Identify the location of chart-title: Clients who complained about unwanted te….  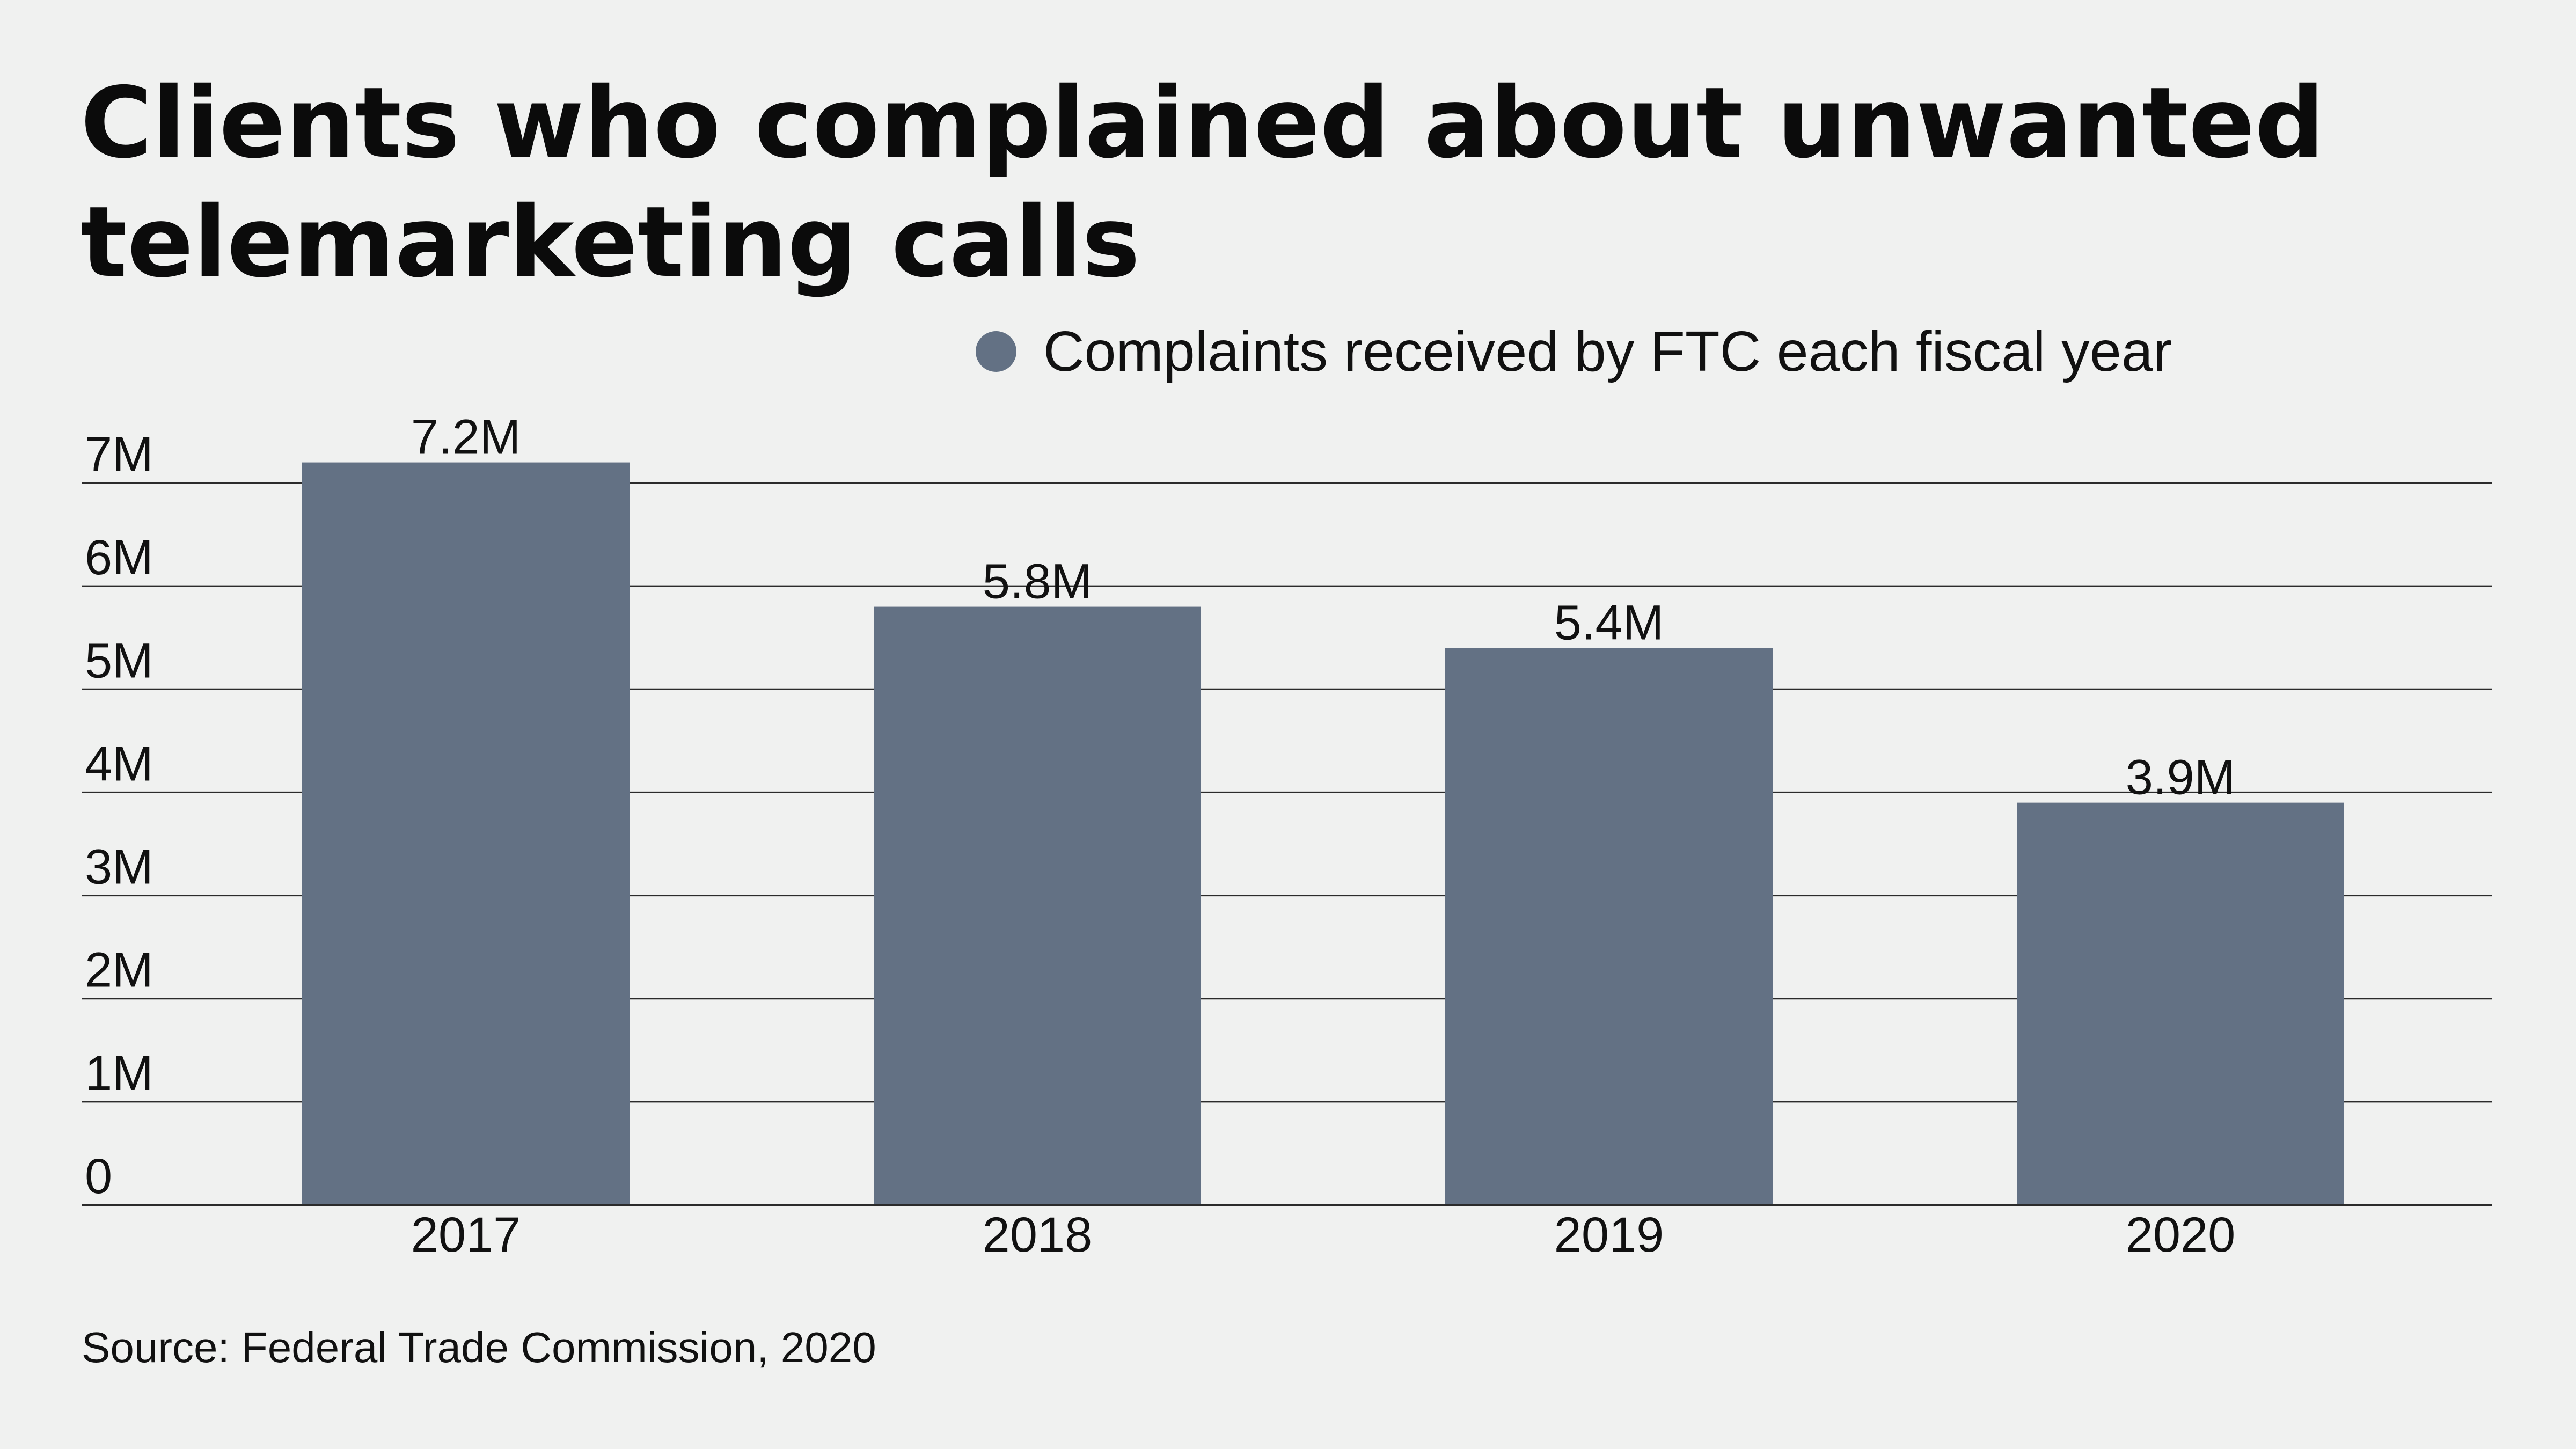
(1202, 182).